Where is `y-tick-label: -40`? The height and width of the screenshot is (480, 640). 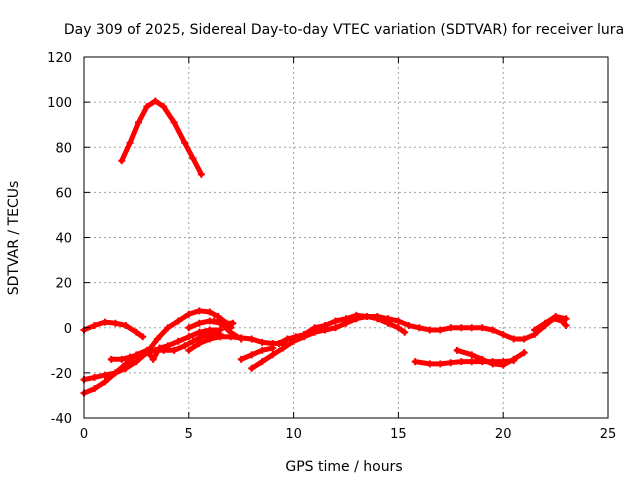
y-tick-label: -40 is located at coordinates (61, 419).